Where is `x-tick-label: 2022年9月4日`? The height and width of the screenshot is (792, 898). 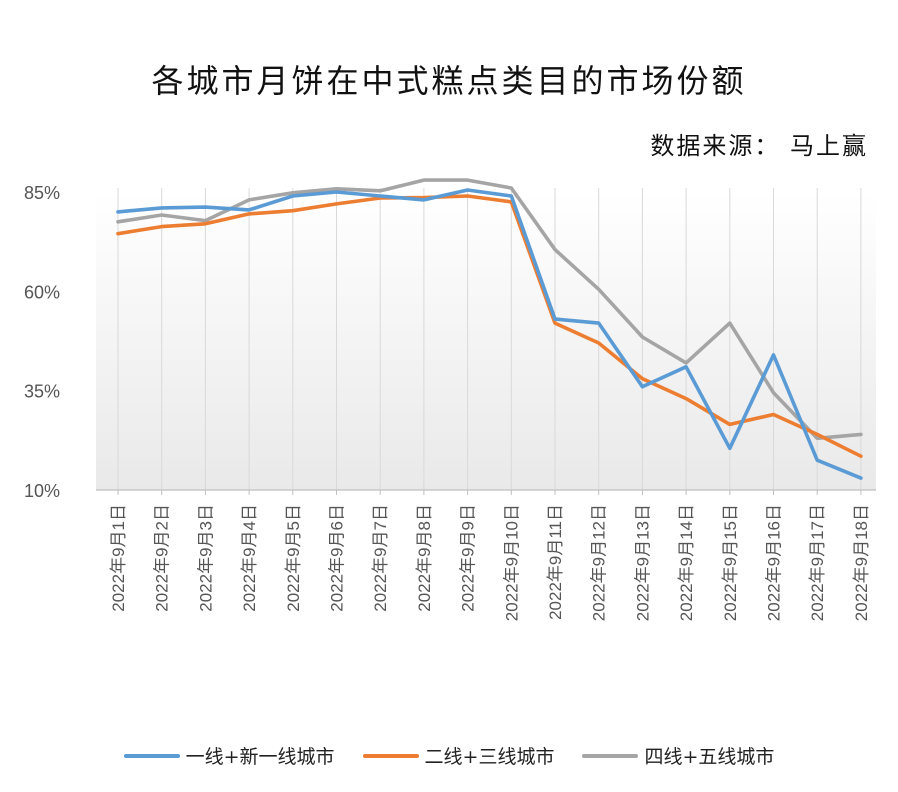
x-tick-label: 2022年9月4日 is located at coordinates (249, 558).